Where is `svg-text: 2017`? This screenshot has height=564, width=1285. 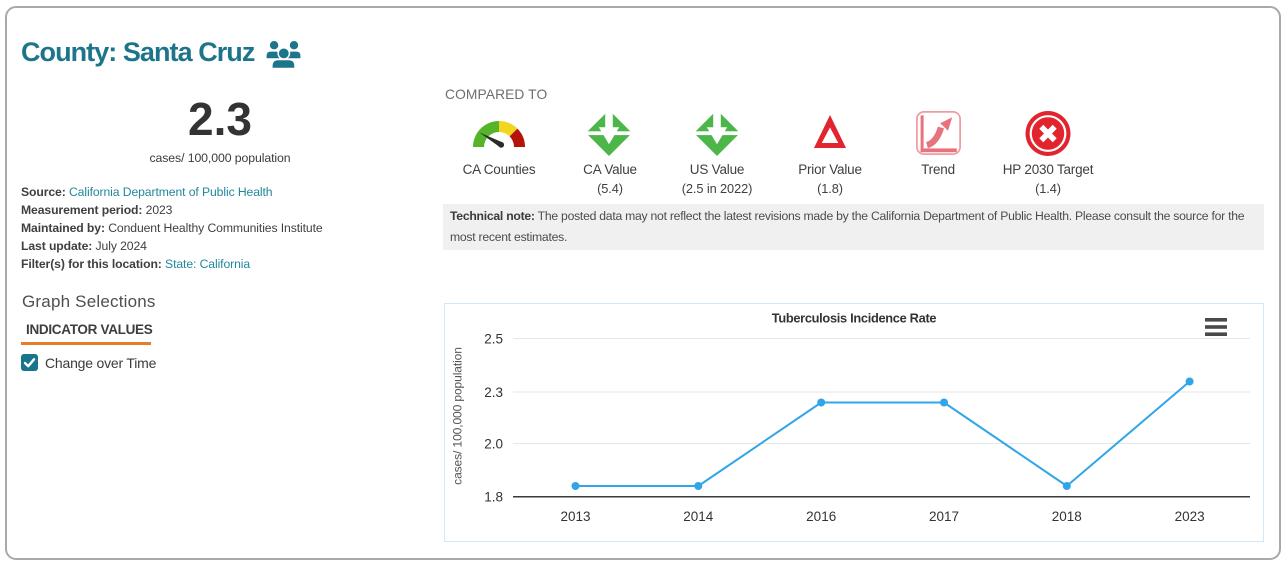 svg-text: 2017 is located at coordinates (944, 516).